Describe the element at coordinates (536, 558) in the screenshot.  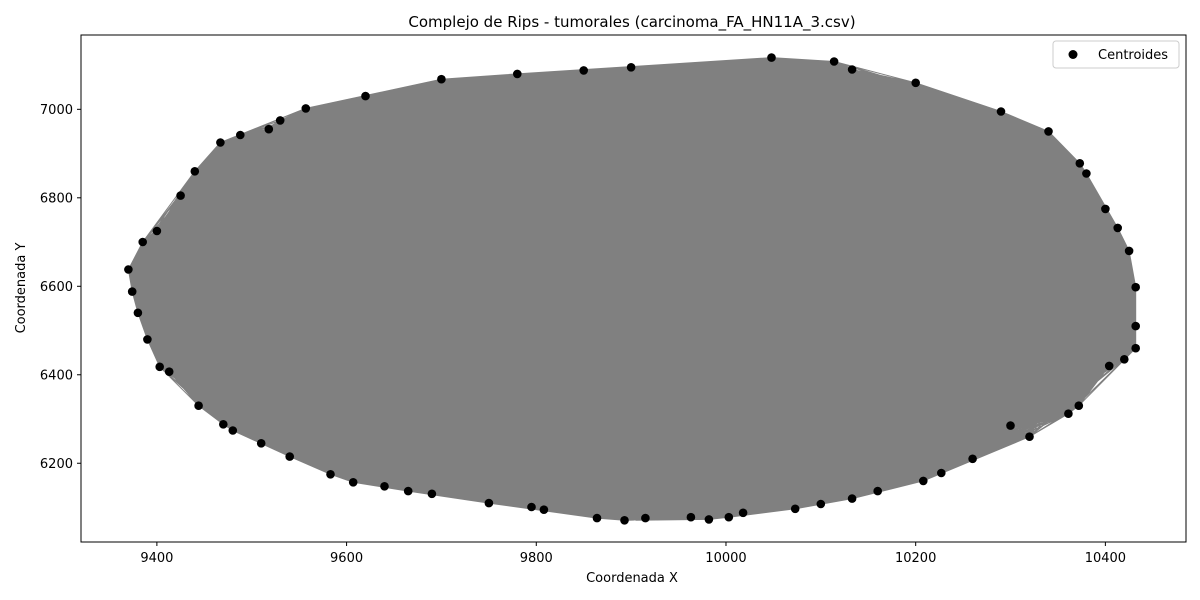
I see `x-tick-label: 9800` at that location.